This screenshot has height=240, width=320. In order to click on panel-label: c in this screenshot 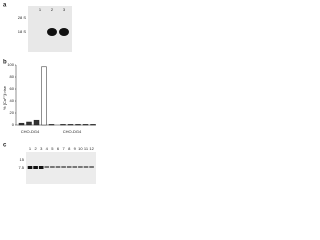, I will do `click(5, 146)`.